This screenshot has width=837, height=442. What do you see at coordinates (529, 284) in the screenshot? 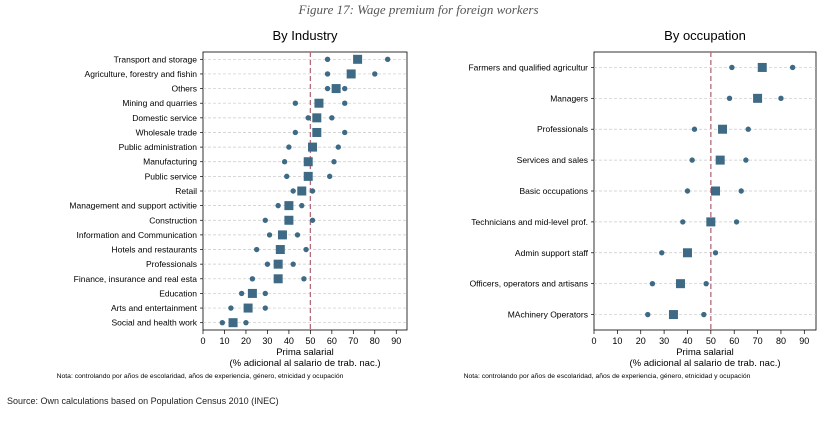
I see `occupation-category-label: Officers, operators and artisans` at bounding box center [529, 284].